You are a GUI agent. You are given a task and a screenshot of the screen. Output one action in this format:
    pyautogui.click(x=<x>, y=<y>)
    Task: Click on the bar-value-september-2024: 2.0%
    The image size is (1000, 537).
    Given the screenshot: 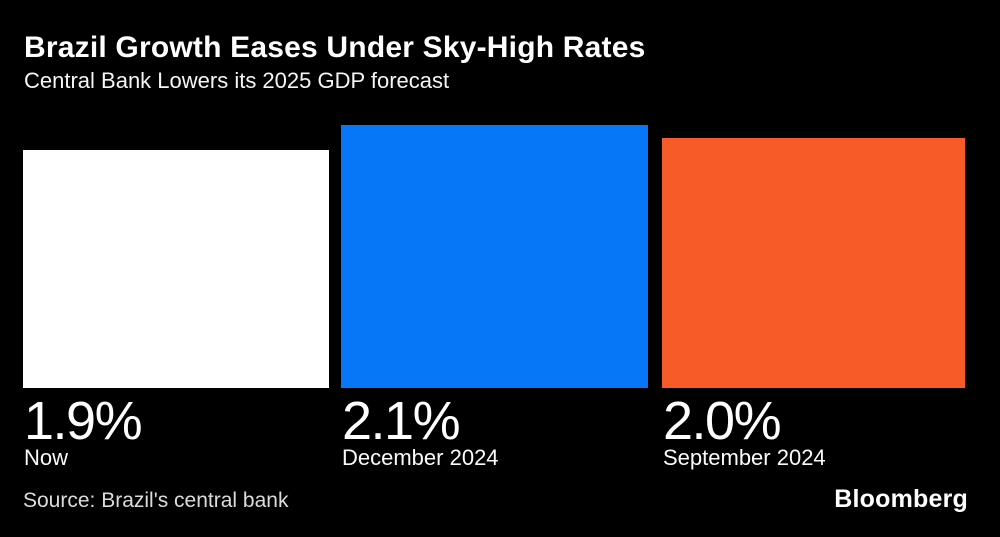 What is the action you would take?
    pyautogui.click(x=722, y=421)
    